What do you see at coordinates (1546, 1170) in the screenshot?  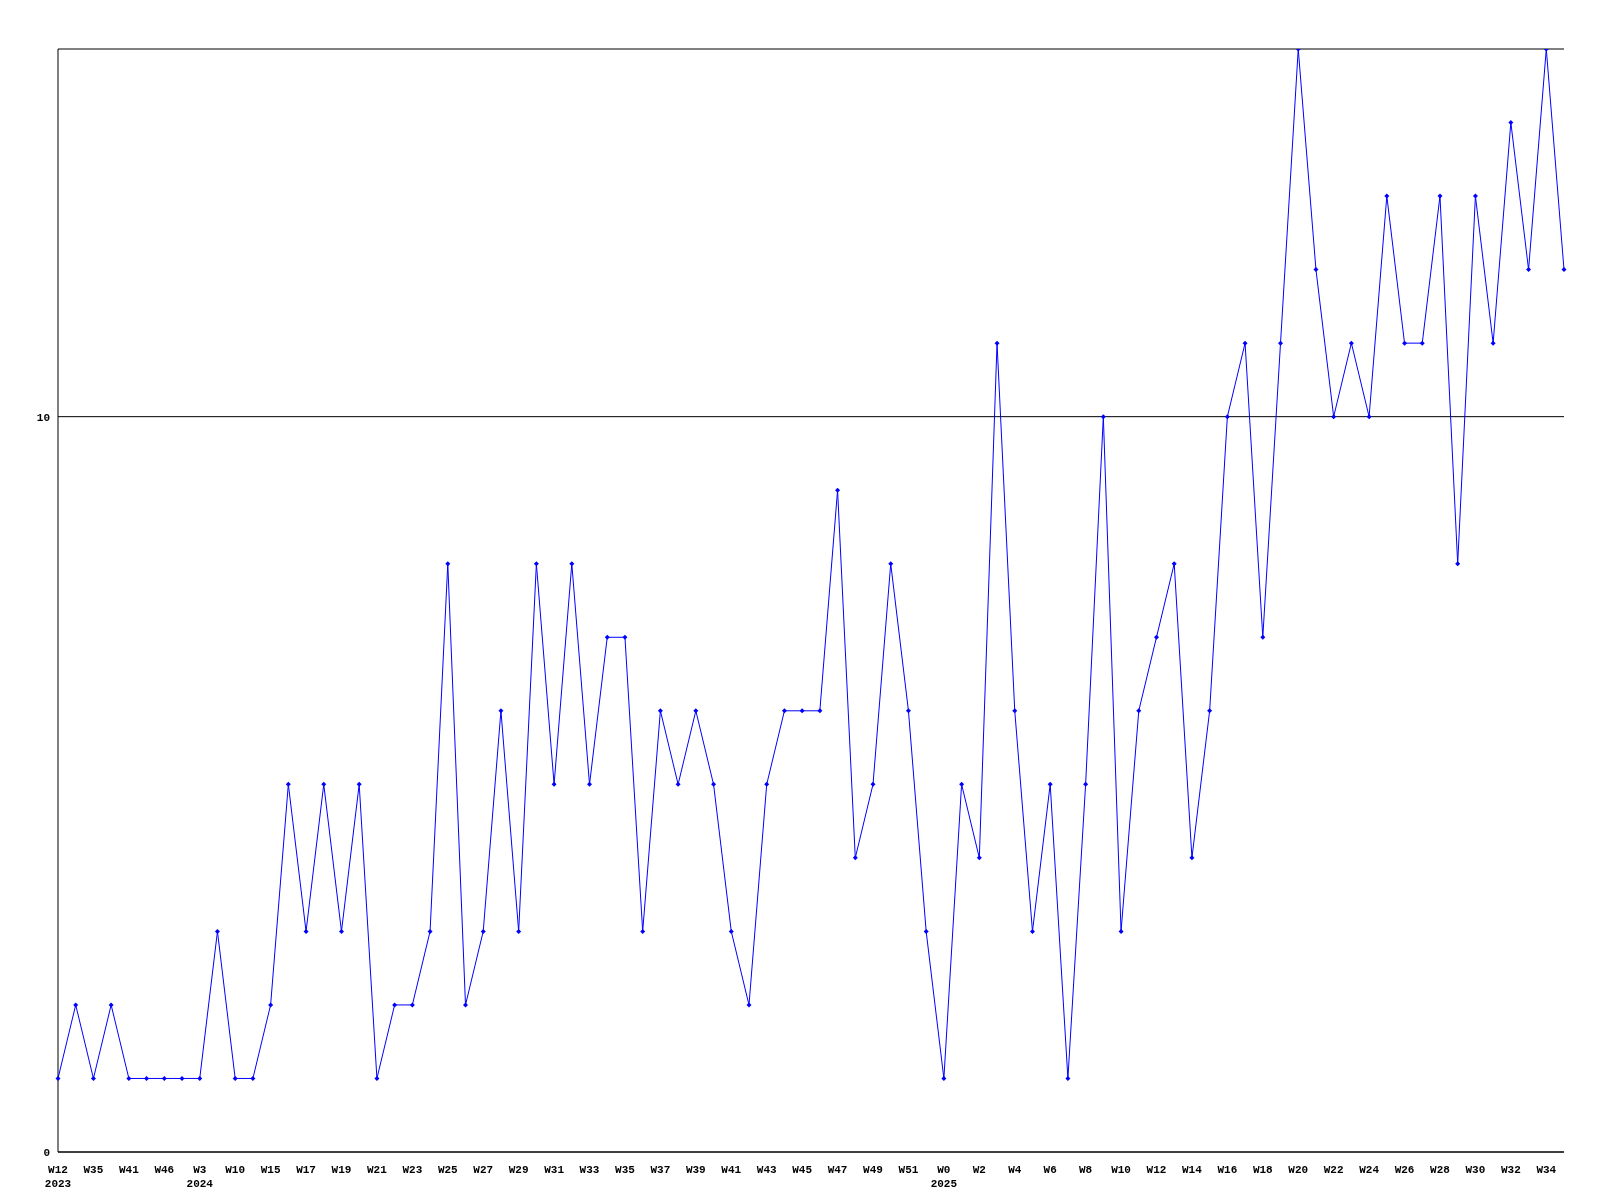 I see `x-tick-label: W34` at bounding box center [1546, 1170].